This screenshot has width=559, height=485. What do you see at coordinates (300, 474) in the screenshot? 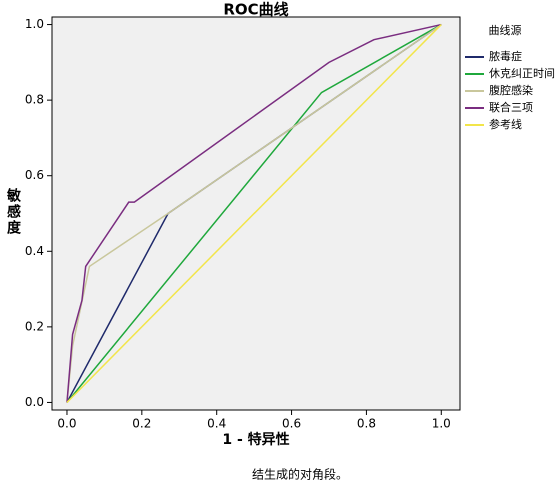
I see `footnote: 结生成的对角段。` at bounding box center [300, 474].